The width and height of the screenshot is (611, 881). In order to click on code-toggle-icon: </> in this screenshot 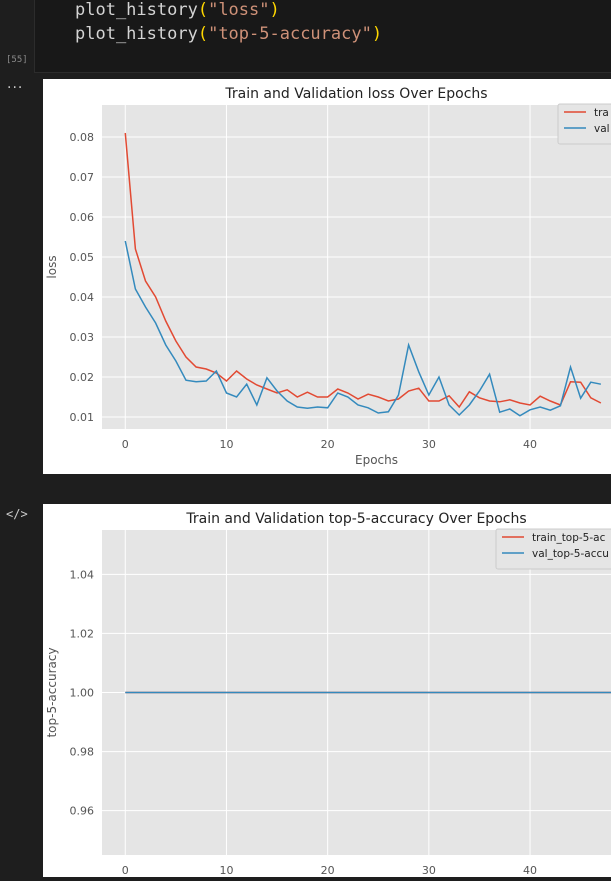, I will do `click(17, 514)`.